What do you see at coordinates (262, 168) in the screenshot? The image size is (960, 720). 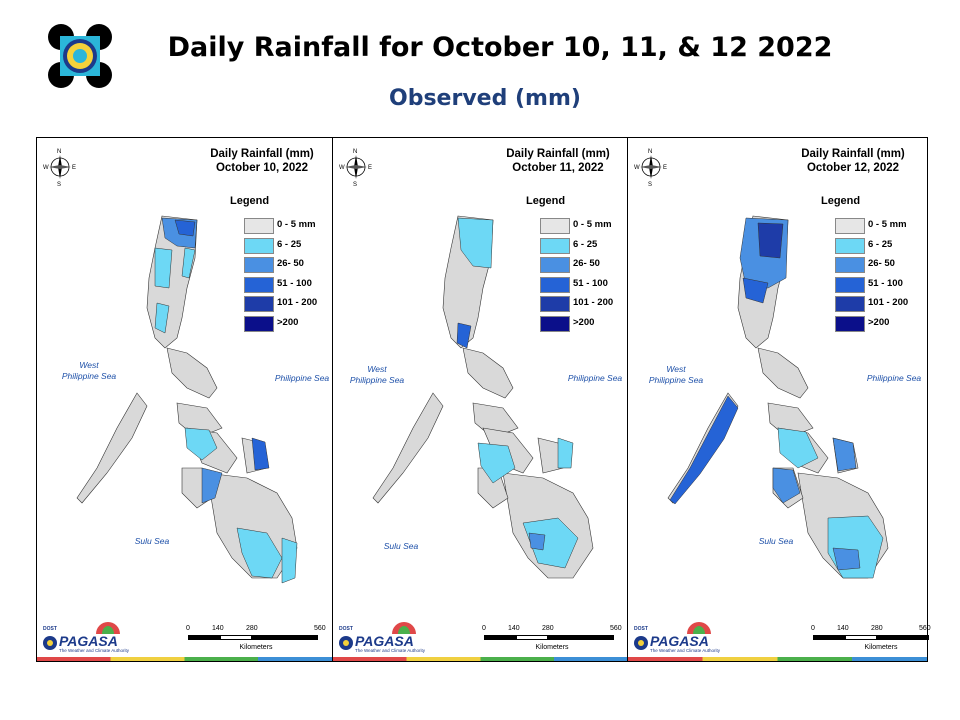 I see `panel-title-date: October 10, 2022` at bounding box center [262, 168].